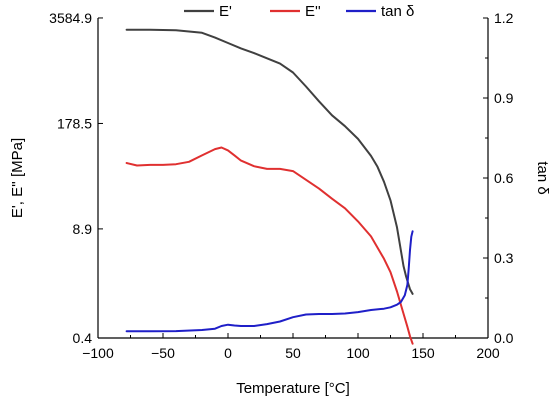 The width and height of the screenshot is (550, 405). Describe the element at coordinates (504, 258) in the screenshot. I see `y-right-tick-label: 0.3` at that location.